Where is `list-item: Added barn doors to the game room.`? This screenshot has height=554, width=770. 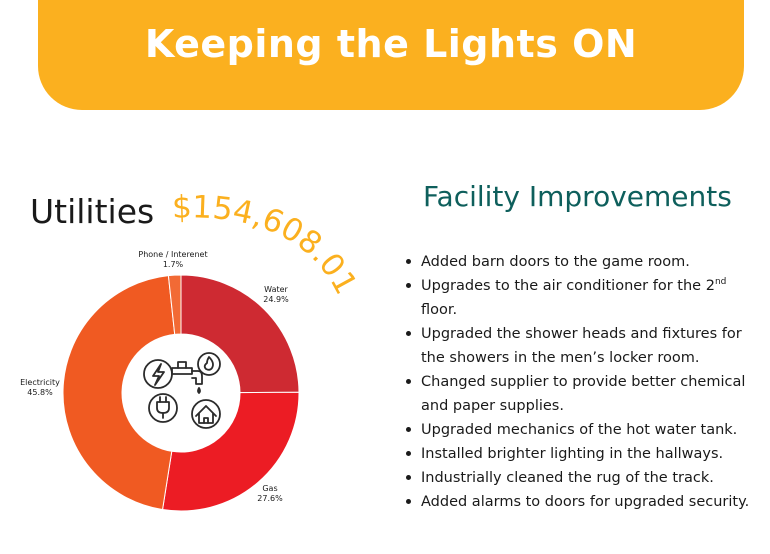 list-item: Added barn doors to the game room. is located at coordinates (582, 262).